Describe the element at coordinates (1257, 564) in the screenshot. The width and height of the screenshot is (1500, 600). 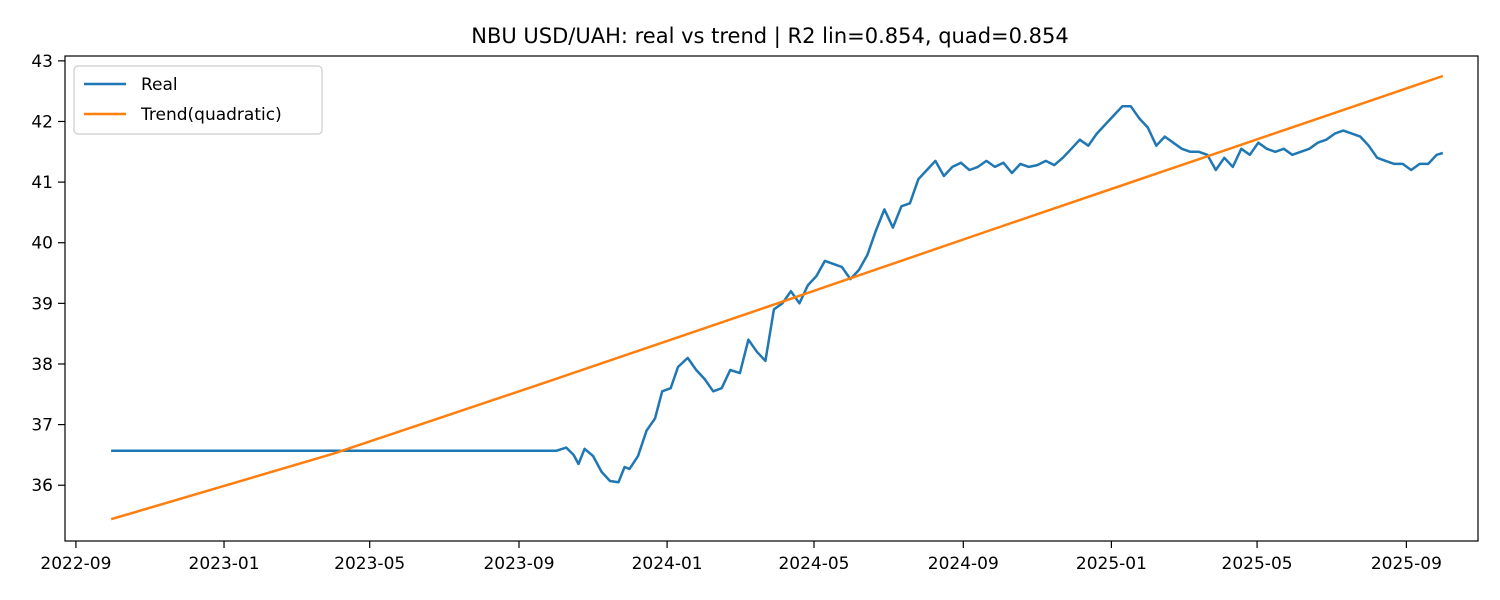
I see `x-tick-label: 2025-05` at that location.